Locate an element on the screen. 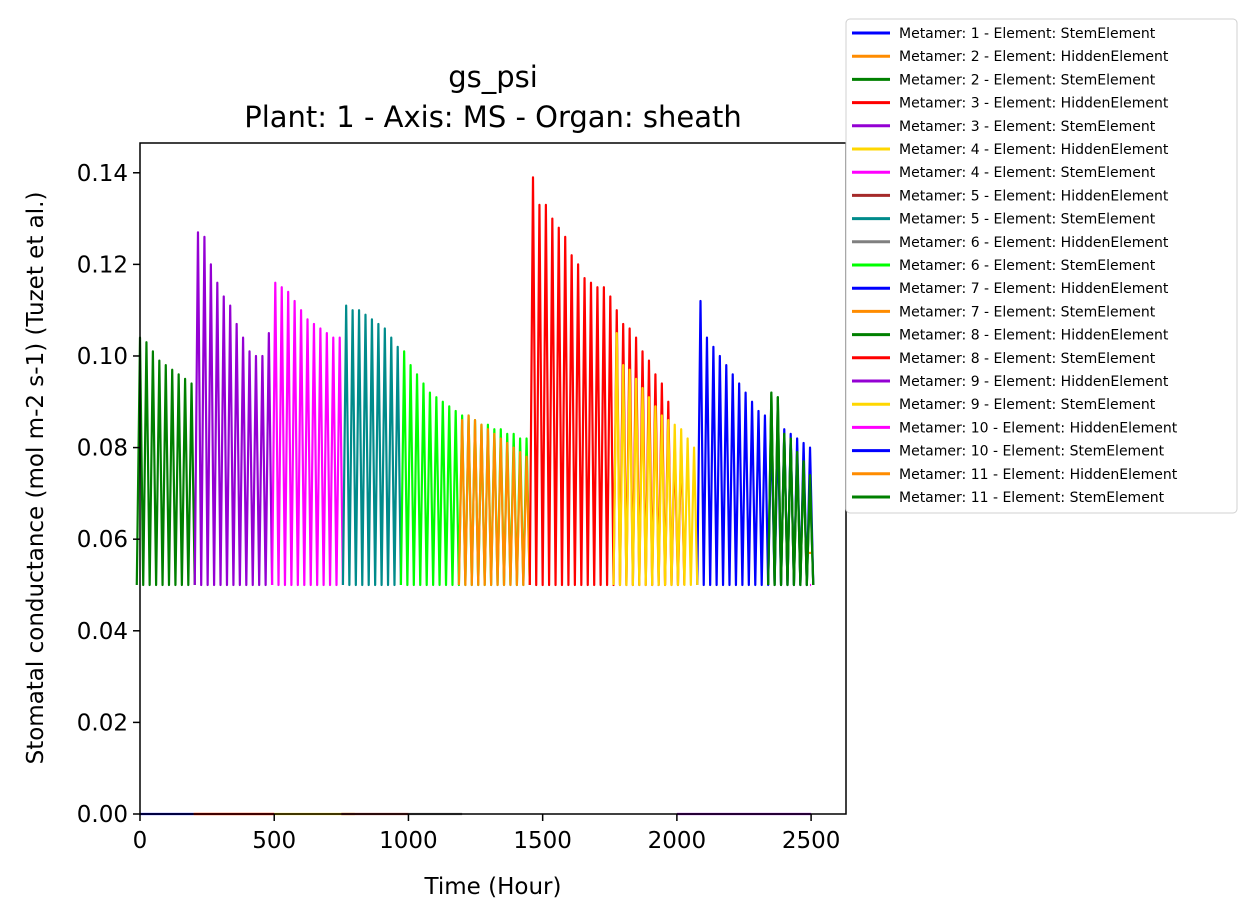  legend-entry: Metamer: 9 - Element: StemElement is located at coordinates (1027, 405).